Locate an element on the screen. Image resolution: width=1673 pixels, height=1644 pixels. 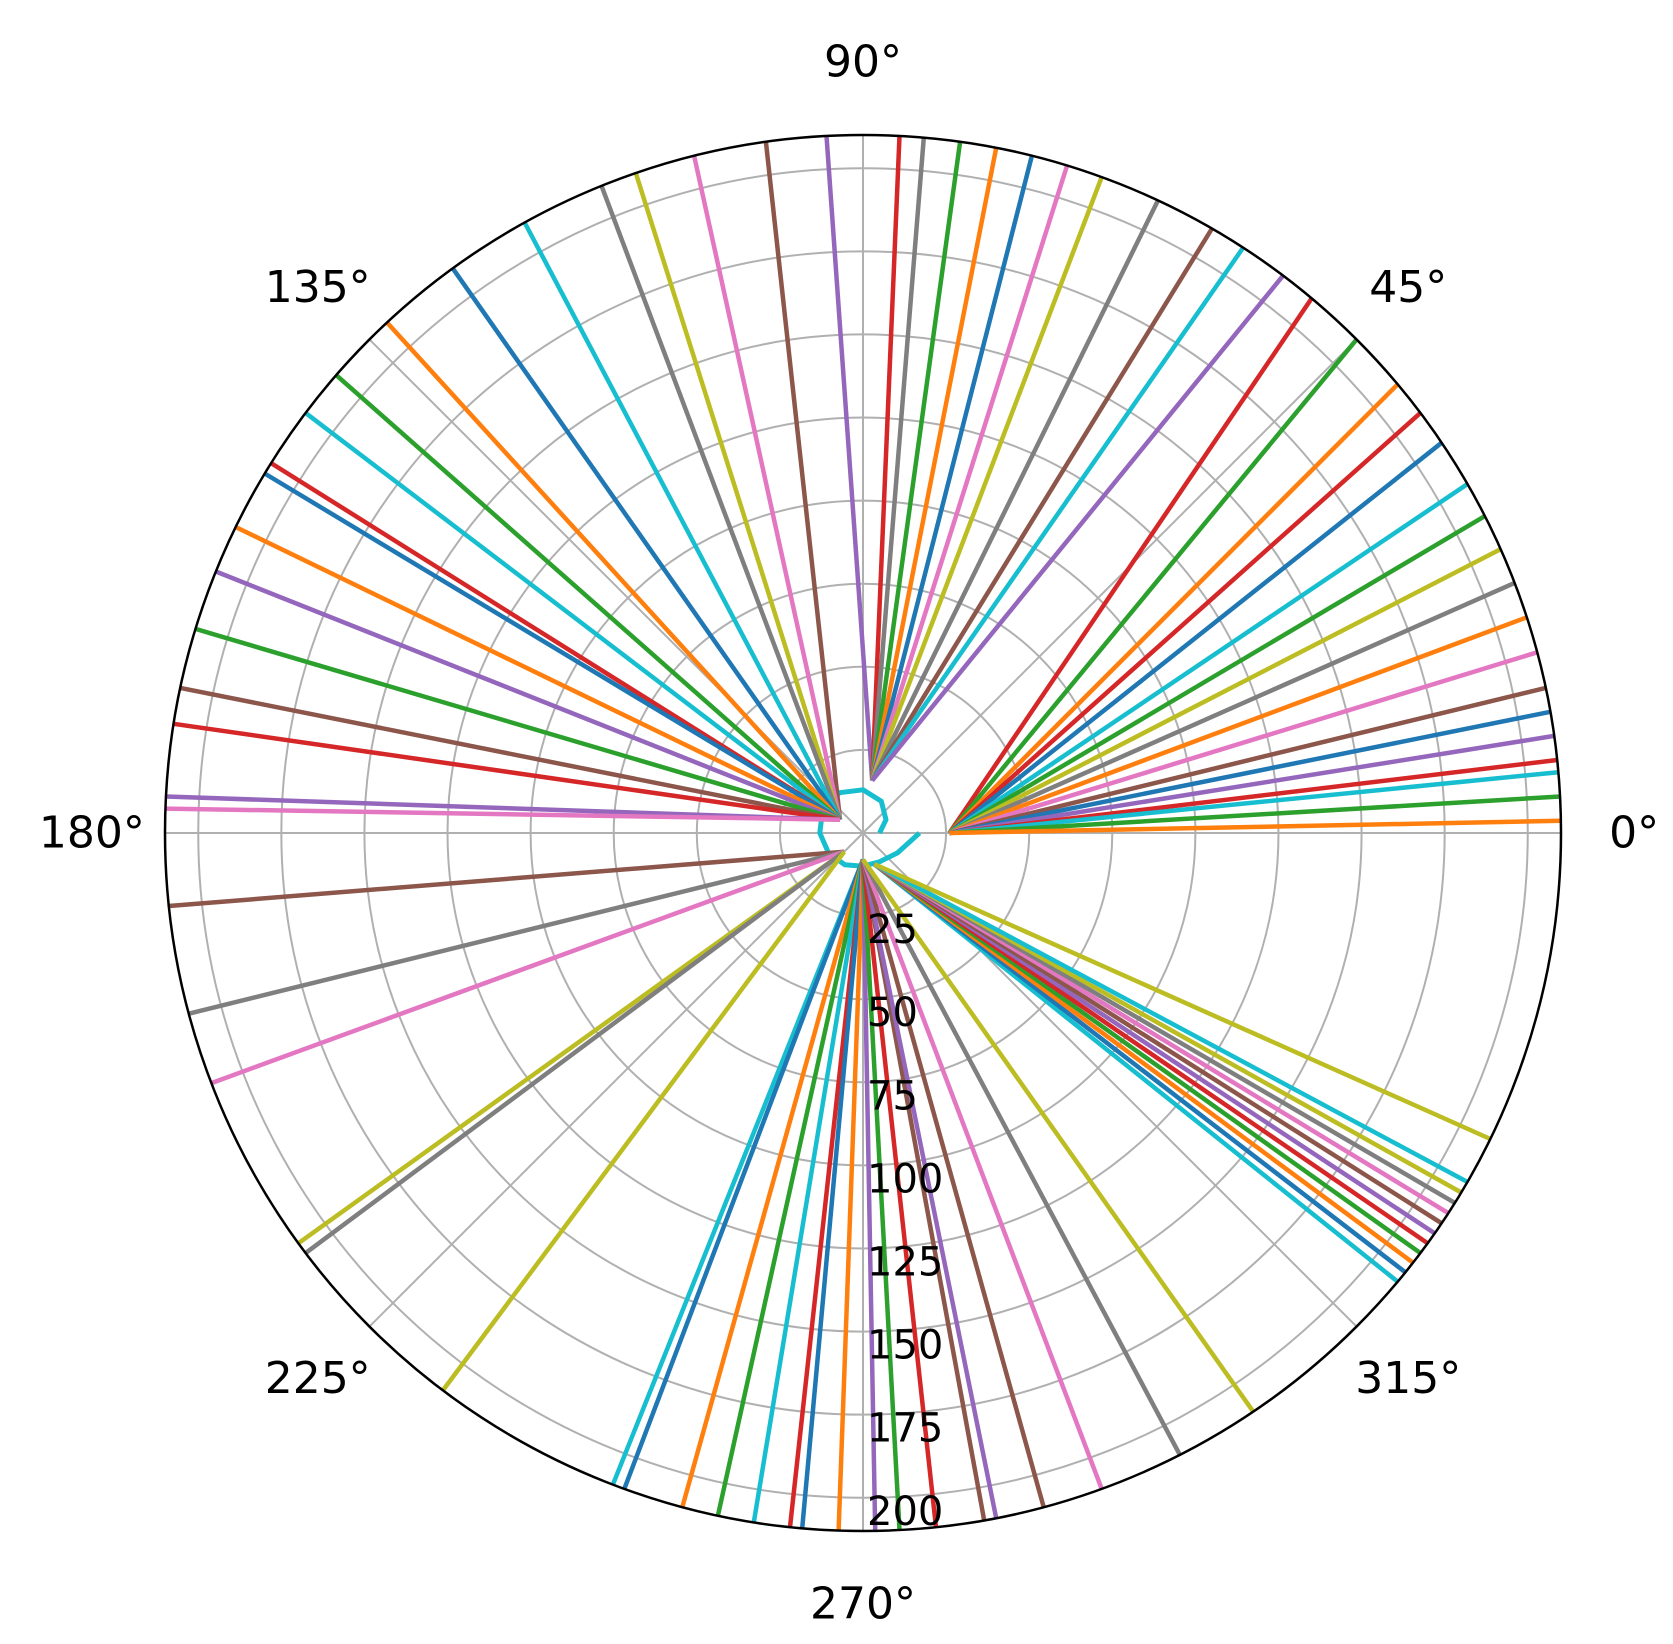
theta-tick-label: 270° is located at coordinates (863, 1604).